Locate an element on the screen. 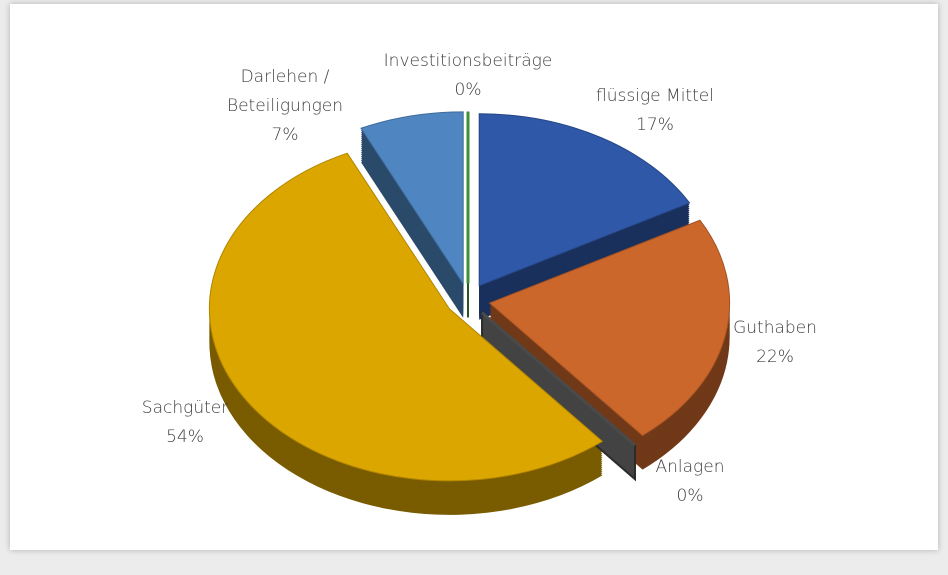 Image resolution: width=948 pixels, height=575 pixels. slice-label: Darlehen / Beteiligungen 7% is located at coordinates (285, 106).